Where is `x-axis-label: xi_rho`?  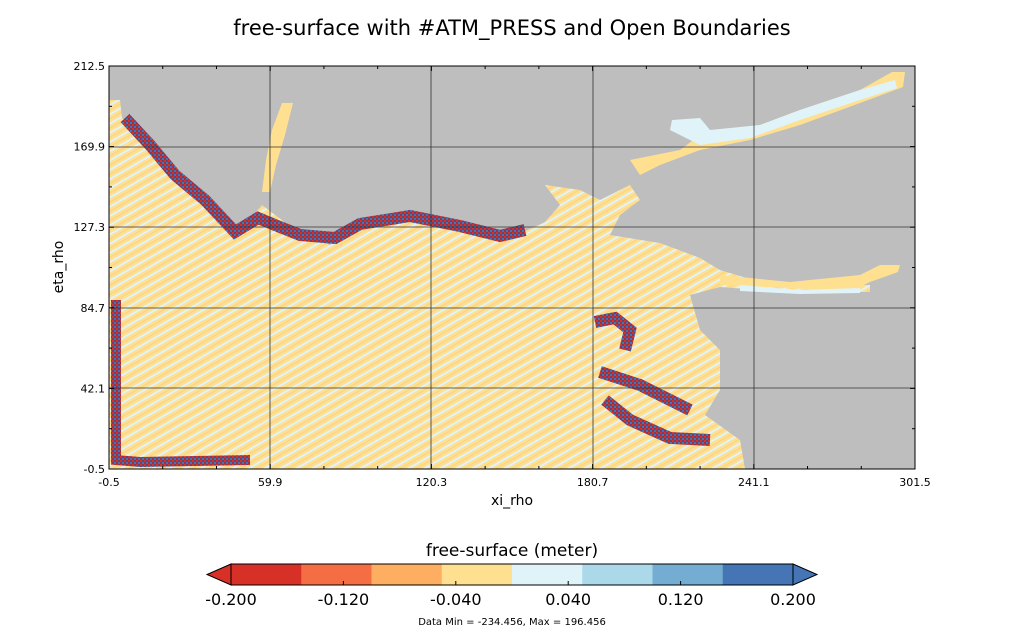 x-axis-label: xi_rho is located at coordinates (512, 501).